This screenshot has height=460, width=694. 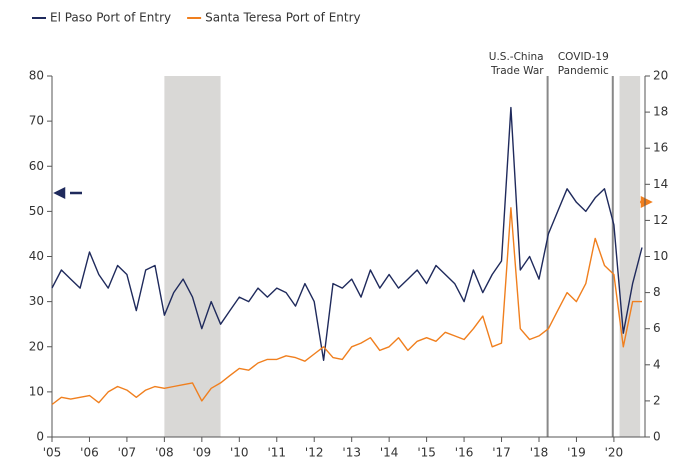 What do you see at coordinates (389, 453) in the screenshot?
I see `x-tick-label: '14` at bounding box center [389, 453].